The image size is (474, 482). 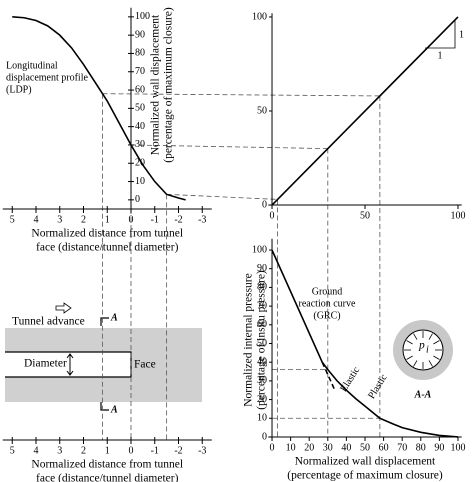 What do you see at coordinates (63, 308) in the screenshot?
I see `advance-arrow` at bounding box center [63, 308].